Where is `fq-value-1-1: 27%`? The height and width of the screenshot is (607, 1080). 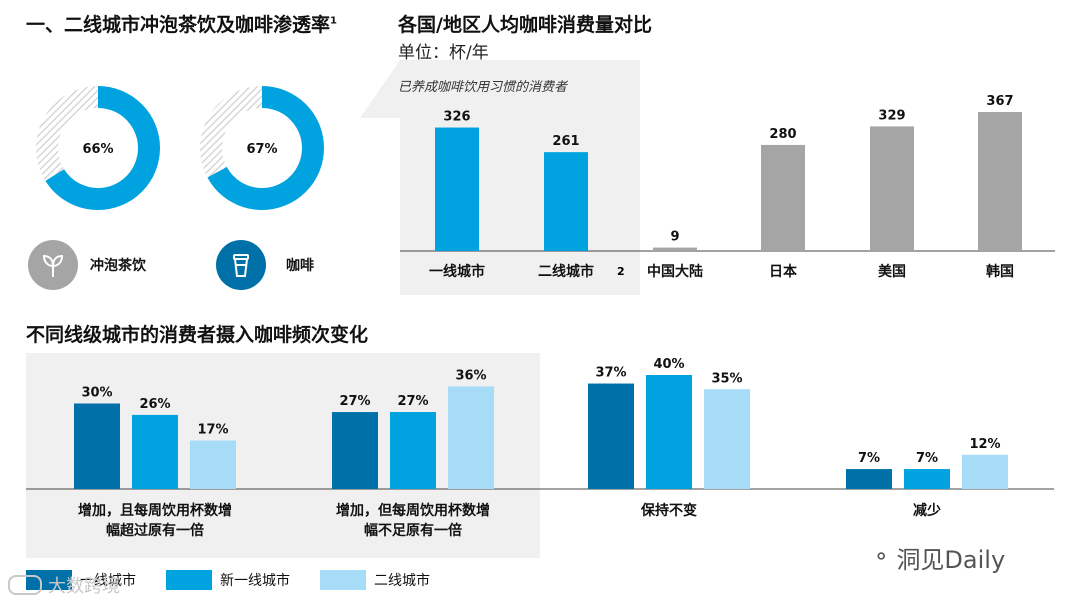
fq-value-1-1: 27% is located at coordinates (412, 401).